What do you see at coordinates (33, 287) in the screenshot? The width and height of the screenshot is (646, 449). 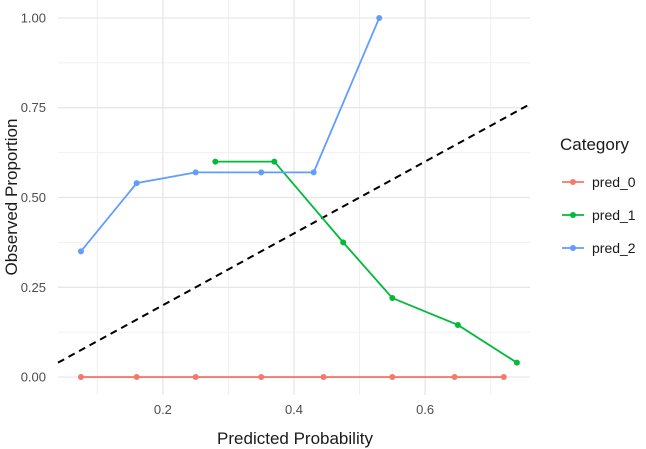 I see `y-tick-label: 0.25` at bounding box center [33, 287].